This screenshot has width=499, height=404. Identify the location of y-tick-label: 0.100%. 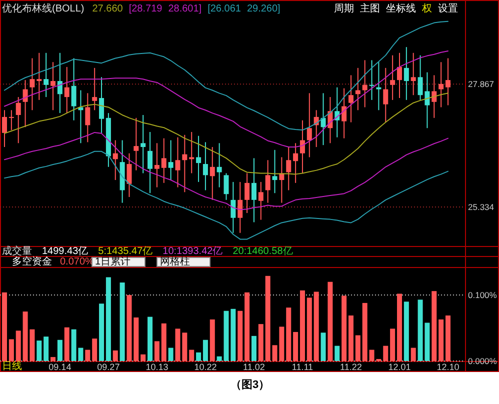
(483, 295).